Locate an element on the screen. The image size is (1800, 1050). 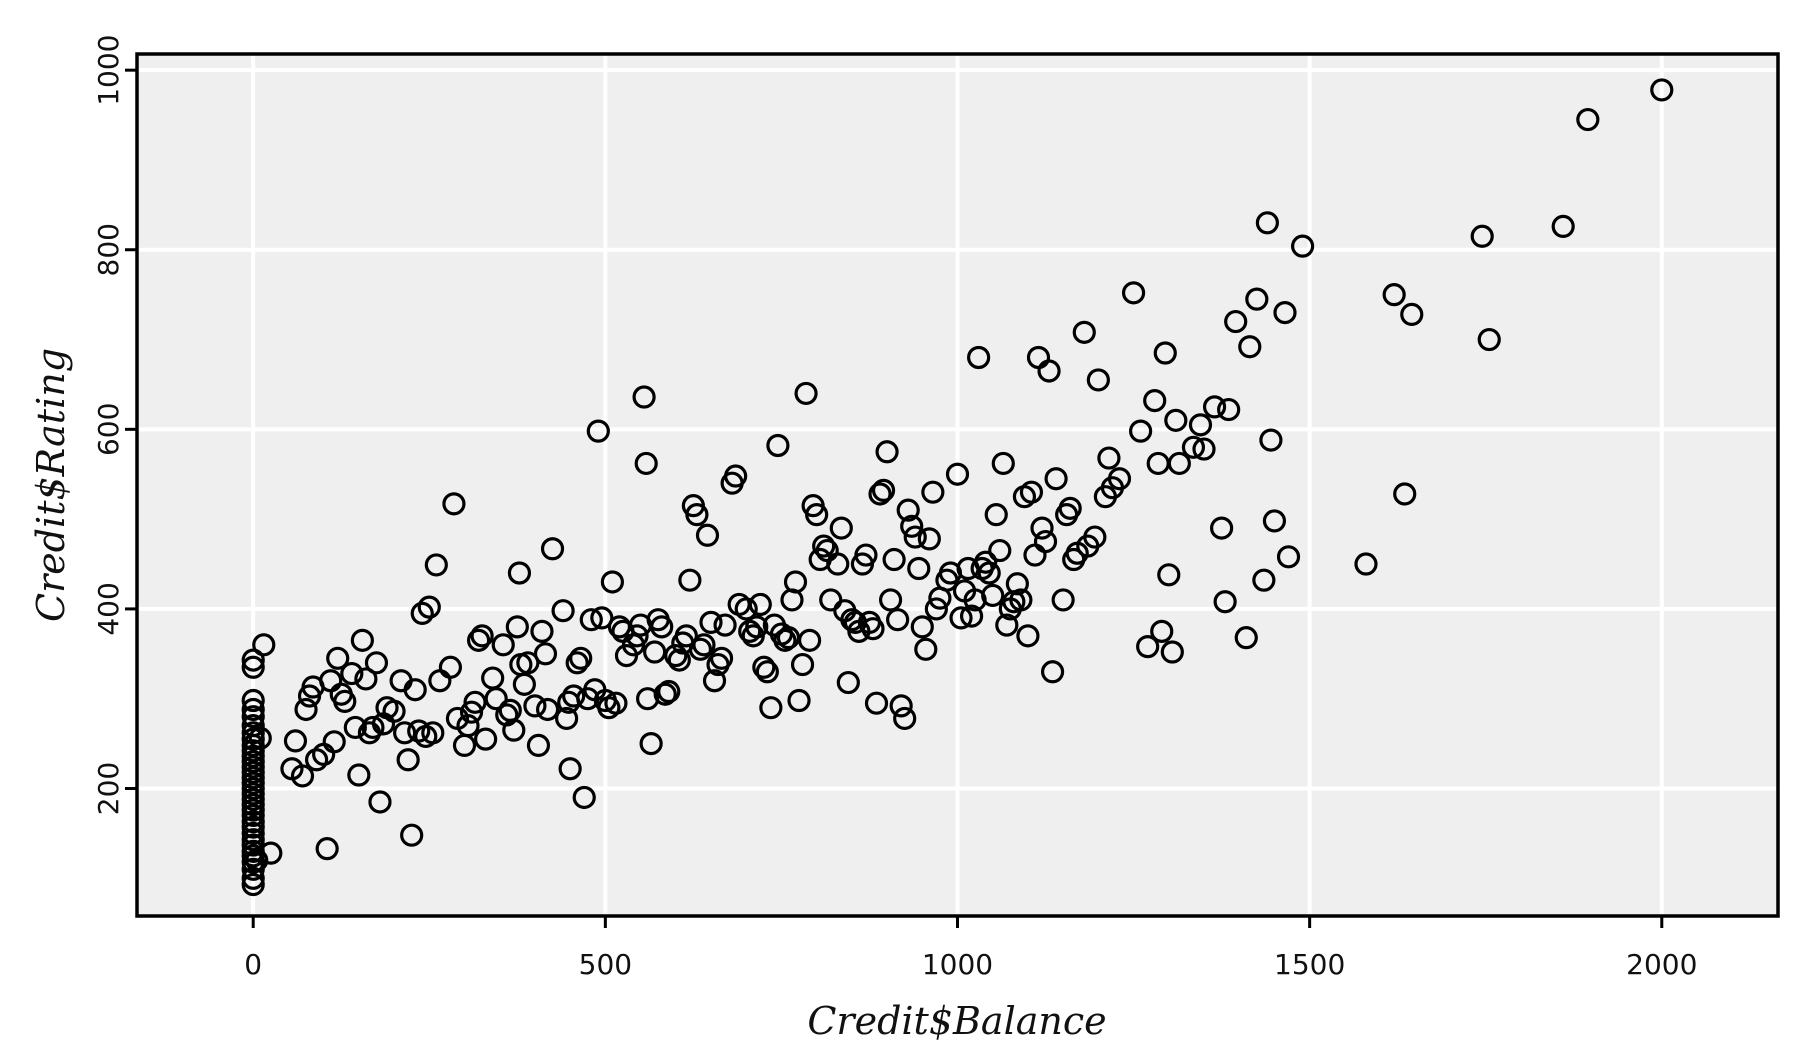
y-tick-label: 1000 is located at coordinates (108, 70).